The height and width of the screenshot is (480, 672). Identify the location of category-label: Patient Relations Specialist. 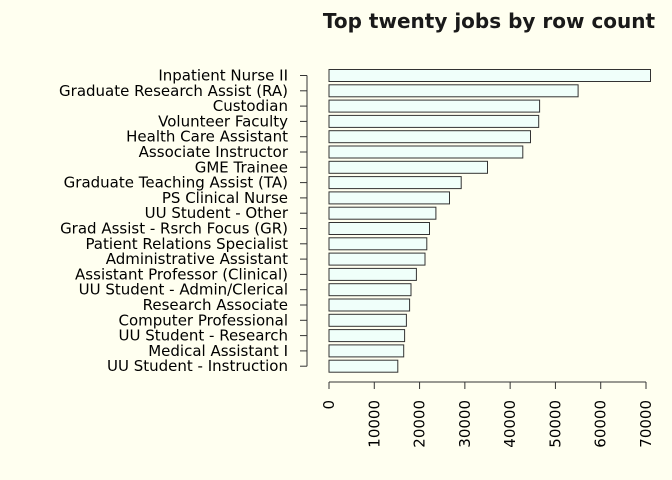
(186, 244).